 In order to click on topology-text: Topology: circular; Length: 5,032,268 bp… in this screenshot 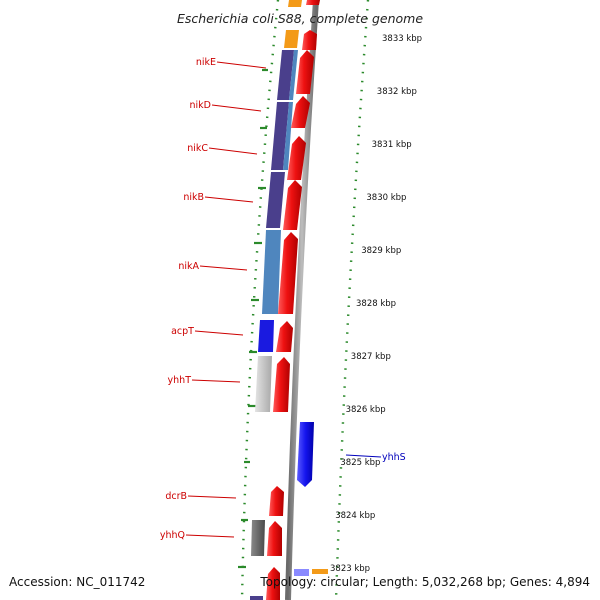, I will do `click(424, 582)`.